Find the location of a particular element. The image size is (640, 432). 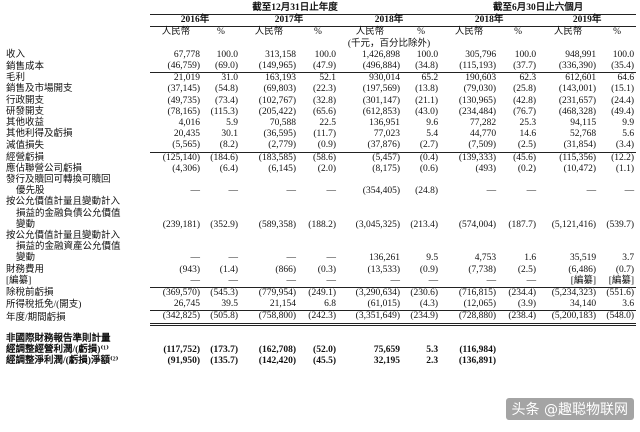

row-label-line: 研發開支 is located at coordinates (25, 111).